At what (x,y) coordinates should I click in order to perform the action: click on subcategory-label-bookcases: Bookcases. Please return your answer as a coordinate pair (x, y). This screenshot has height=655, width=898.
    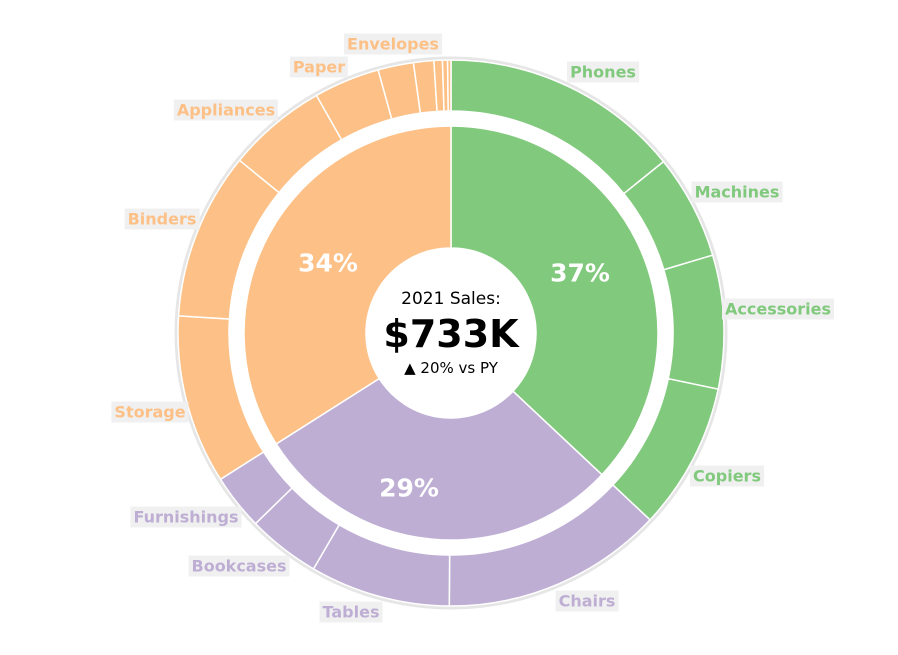
    Looking at the image, I should click on (239, 566).